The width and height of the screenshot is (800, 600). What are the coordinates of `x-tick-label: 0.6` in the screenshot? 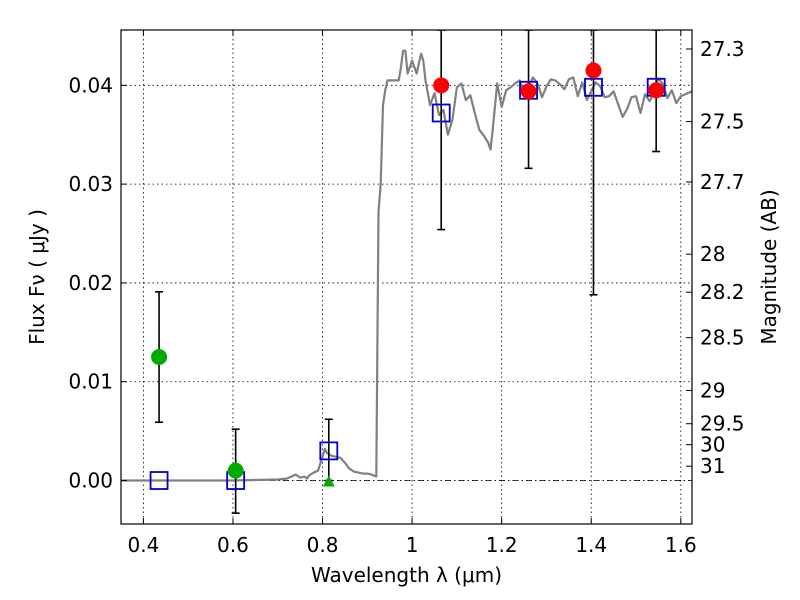 It's located at (233, 545).